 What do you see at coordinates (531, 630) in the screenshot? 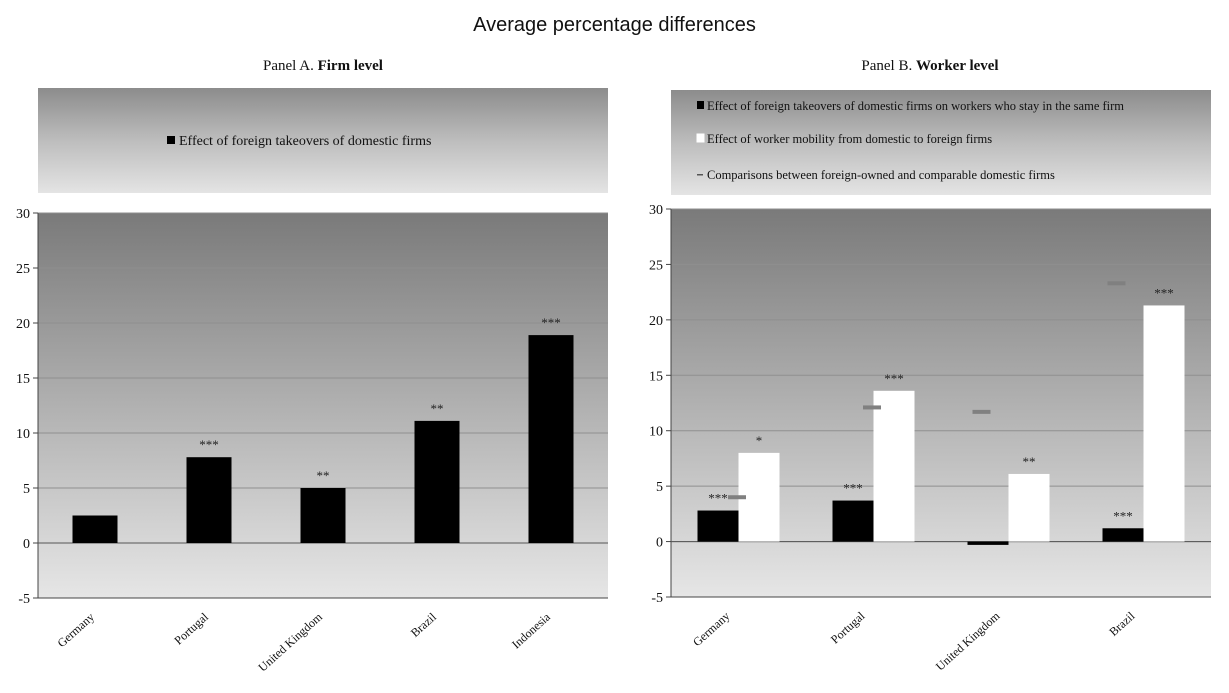
I see `x-tick-label: Indonesia` at bounding box center [531, 630].